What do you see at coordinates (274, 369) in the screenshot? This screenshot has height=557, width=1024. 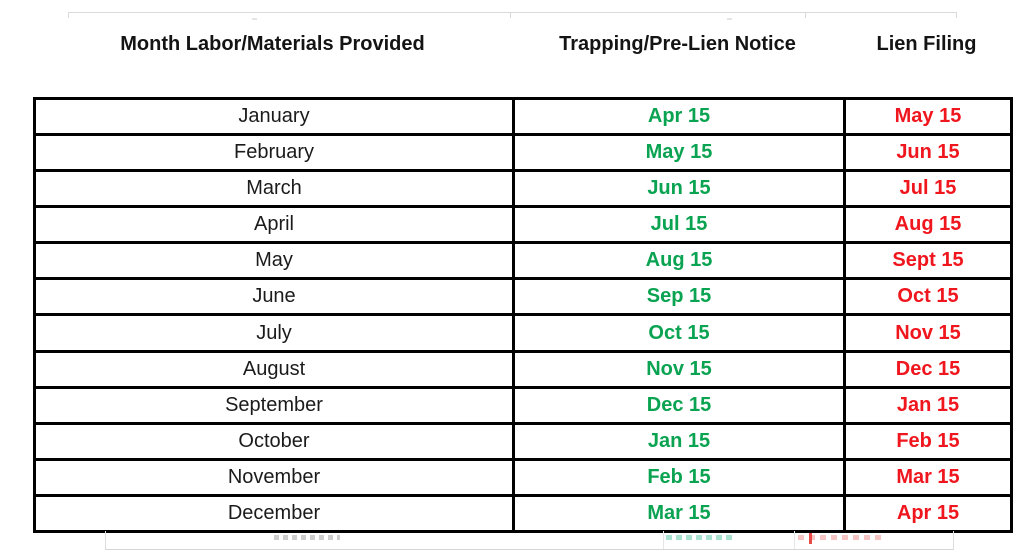 I see `month-cell: August` at bounding box center [274, 369].